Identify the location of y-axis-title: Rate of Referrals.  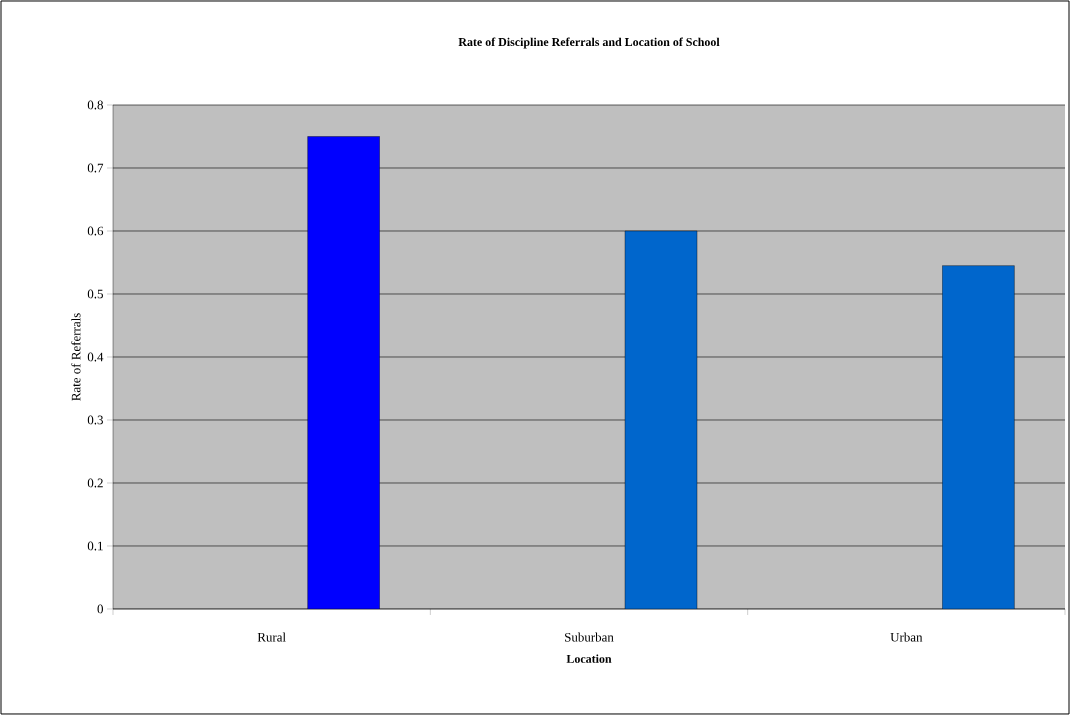
(76, 357).